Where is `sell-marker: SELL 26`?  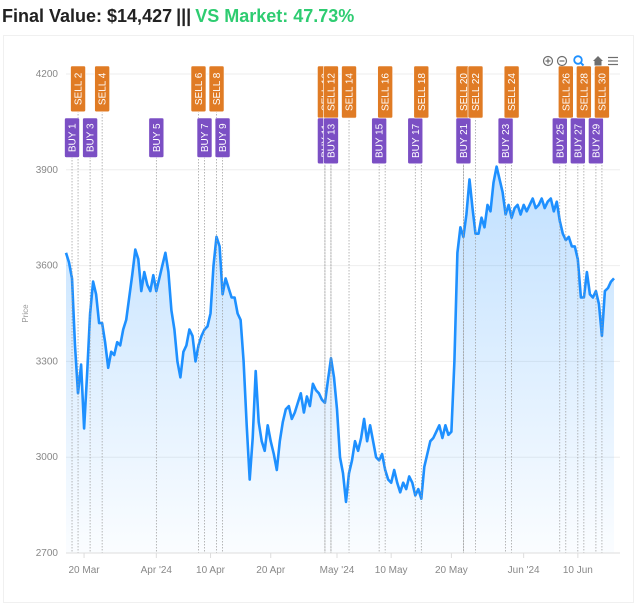 sell-marker: SELL 26 is located at coordinates (566, 92).